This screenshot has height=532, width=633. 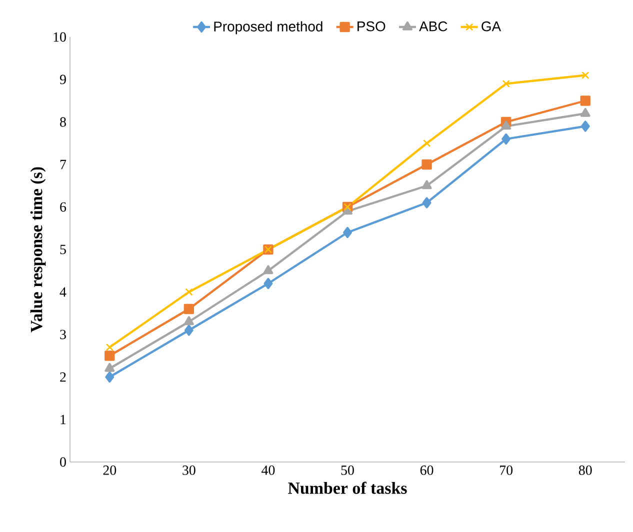 What do you see at coordinates (63, 419) in the screenshot?
I see `y-tick-label: 1` at bounding box center [63, 419].